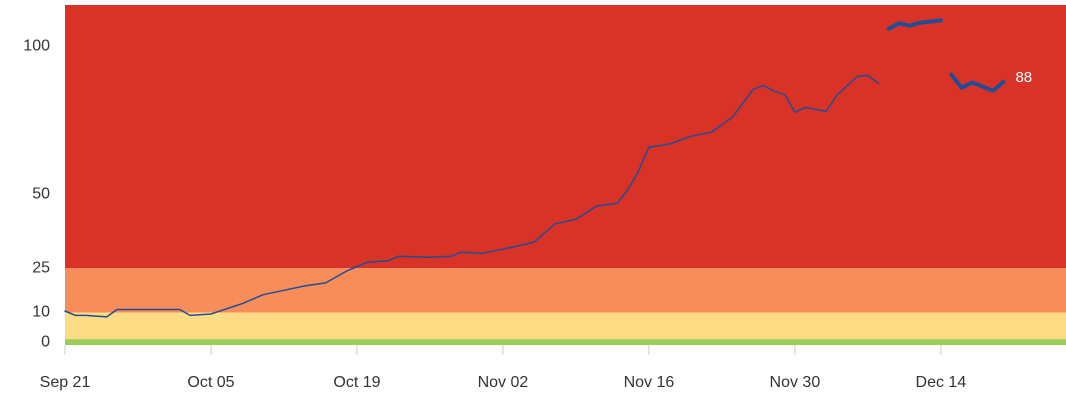  What do you see at coordinates (941, 382) in the screenshot?
I see `x-tick-label: Dec 14` at bounding box center [941, 382].